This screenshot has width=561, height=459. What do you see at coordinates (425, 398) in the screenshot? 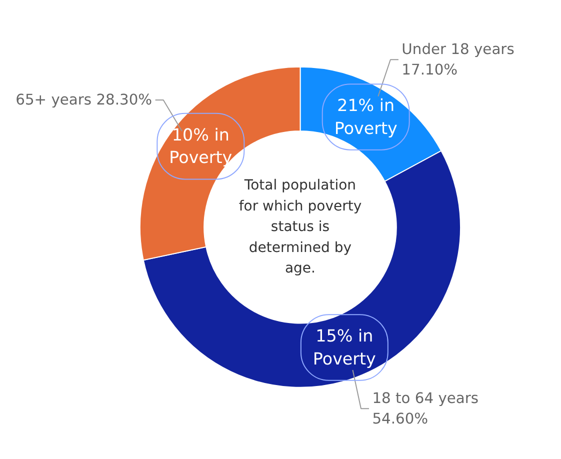
I see `slice-label: 18 to 64 years` at bounding box center [425, 398].